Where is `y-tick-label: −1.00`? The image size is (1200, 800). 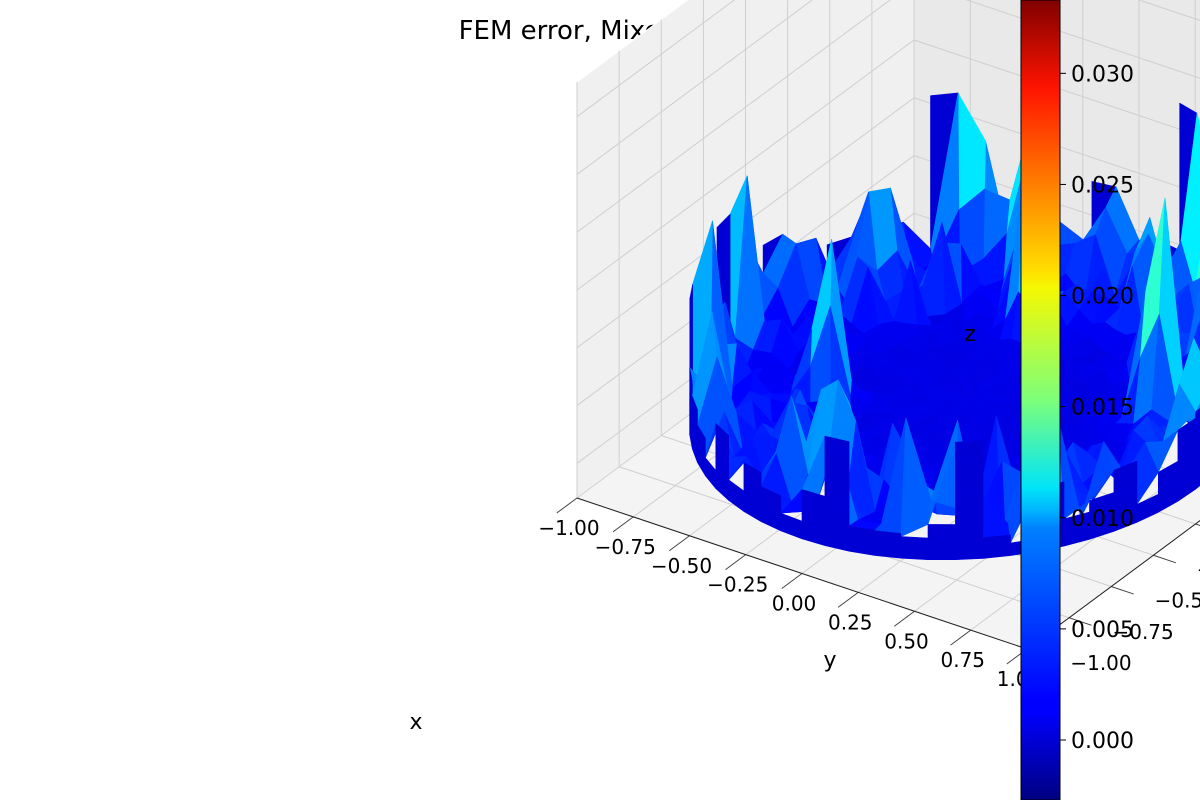
y-tick-label: −1.00 is located at coordinates (1100, 663).